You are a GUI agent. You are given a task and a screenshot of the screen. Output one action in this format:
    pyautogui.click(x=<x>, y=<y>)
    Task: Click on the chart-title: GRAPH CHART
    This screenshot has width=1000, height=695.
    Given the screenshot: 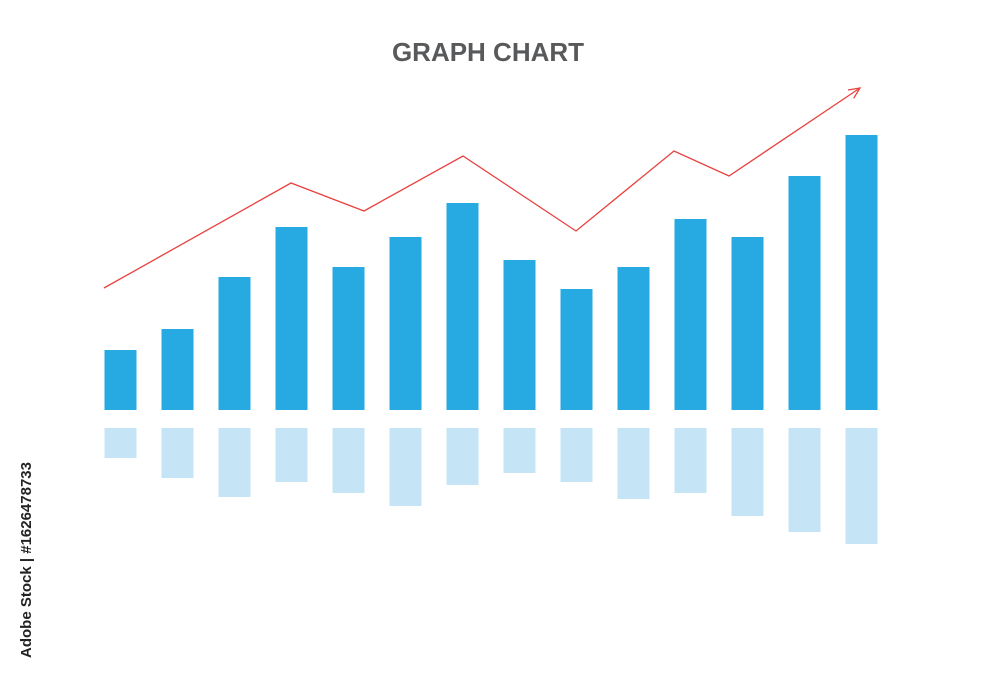 What is the action you would take?
    pyautogui.click(x=488, y=52)
    